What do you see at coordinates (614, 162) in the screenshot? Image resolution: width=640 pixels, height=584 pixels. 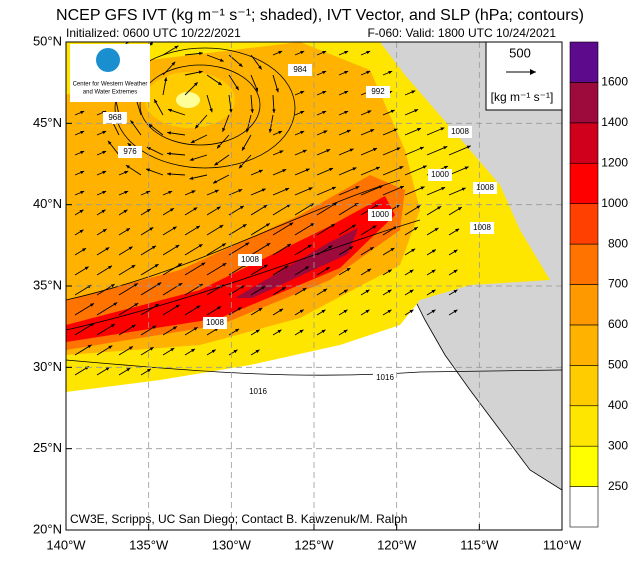 I see `colorbar-label: 1200` at bounding box center [614, 162].